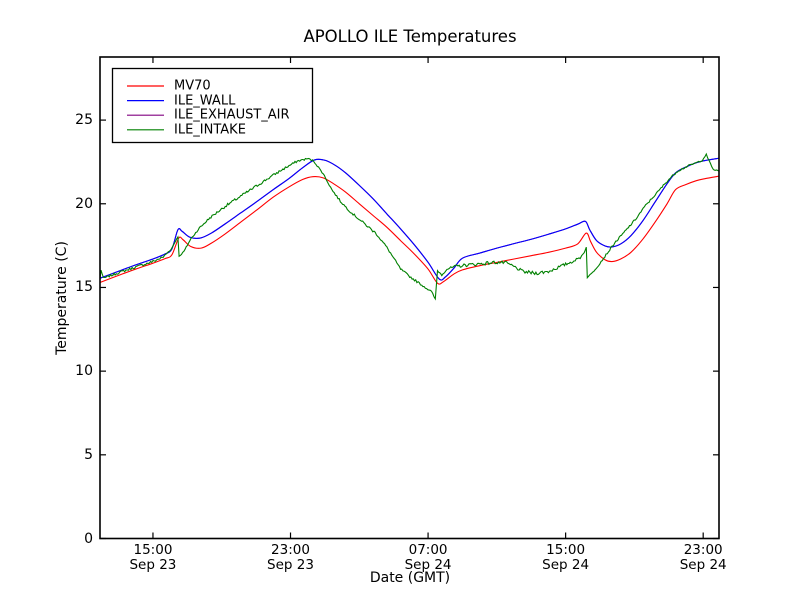 Image resolution: width=800 pixels, height=600 pixels. What do you see at coordinates (566, 557) in the screenshot?
I see `x-tick-label: 15:00 Sep 24` at bounding box center [566, 557].